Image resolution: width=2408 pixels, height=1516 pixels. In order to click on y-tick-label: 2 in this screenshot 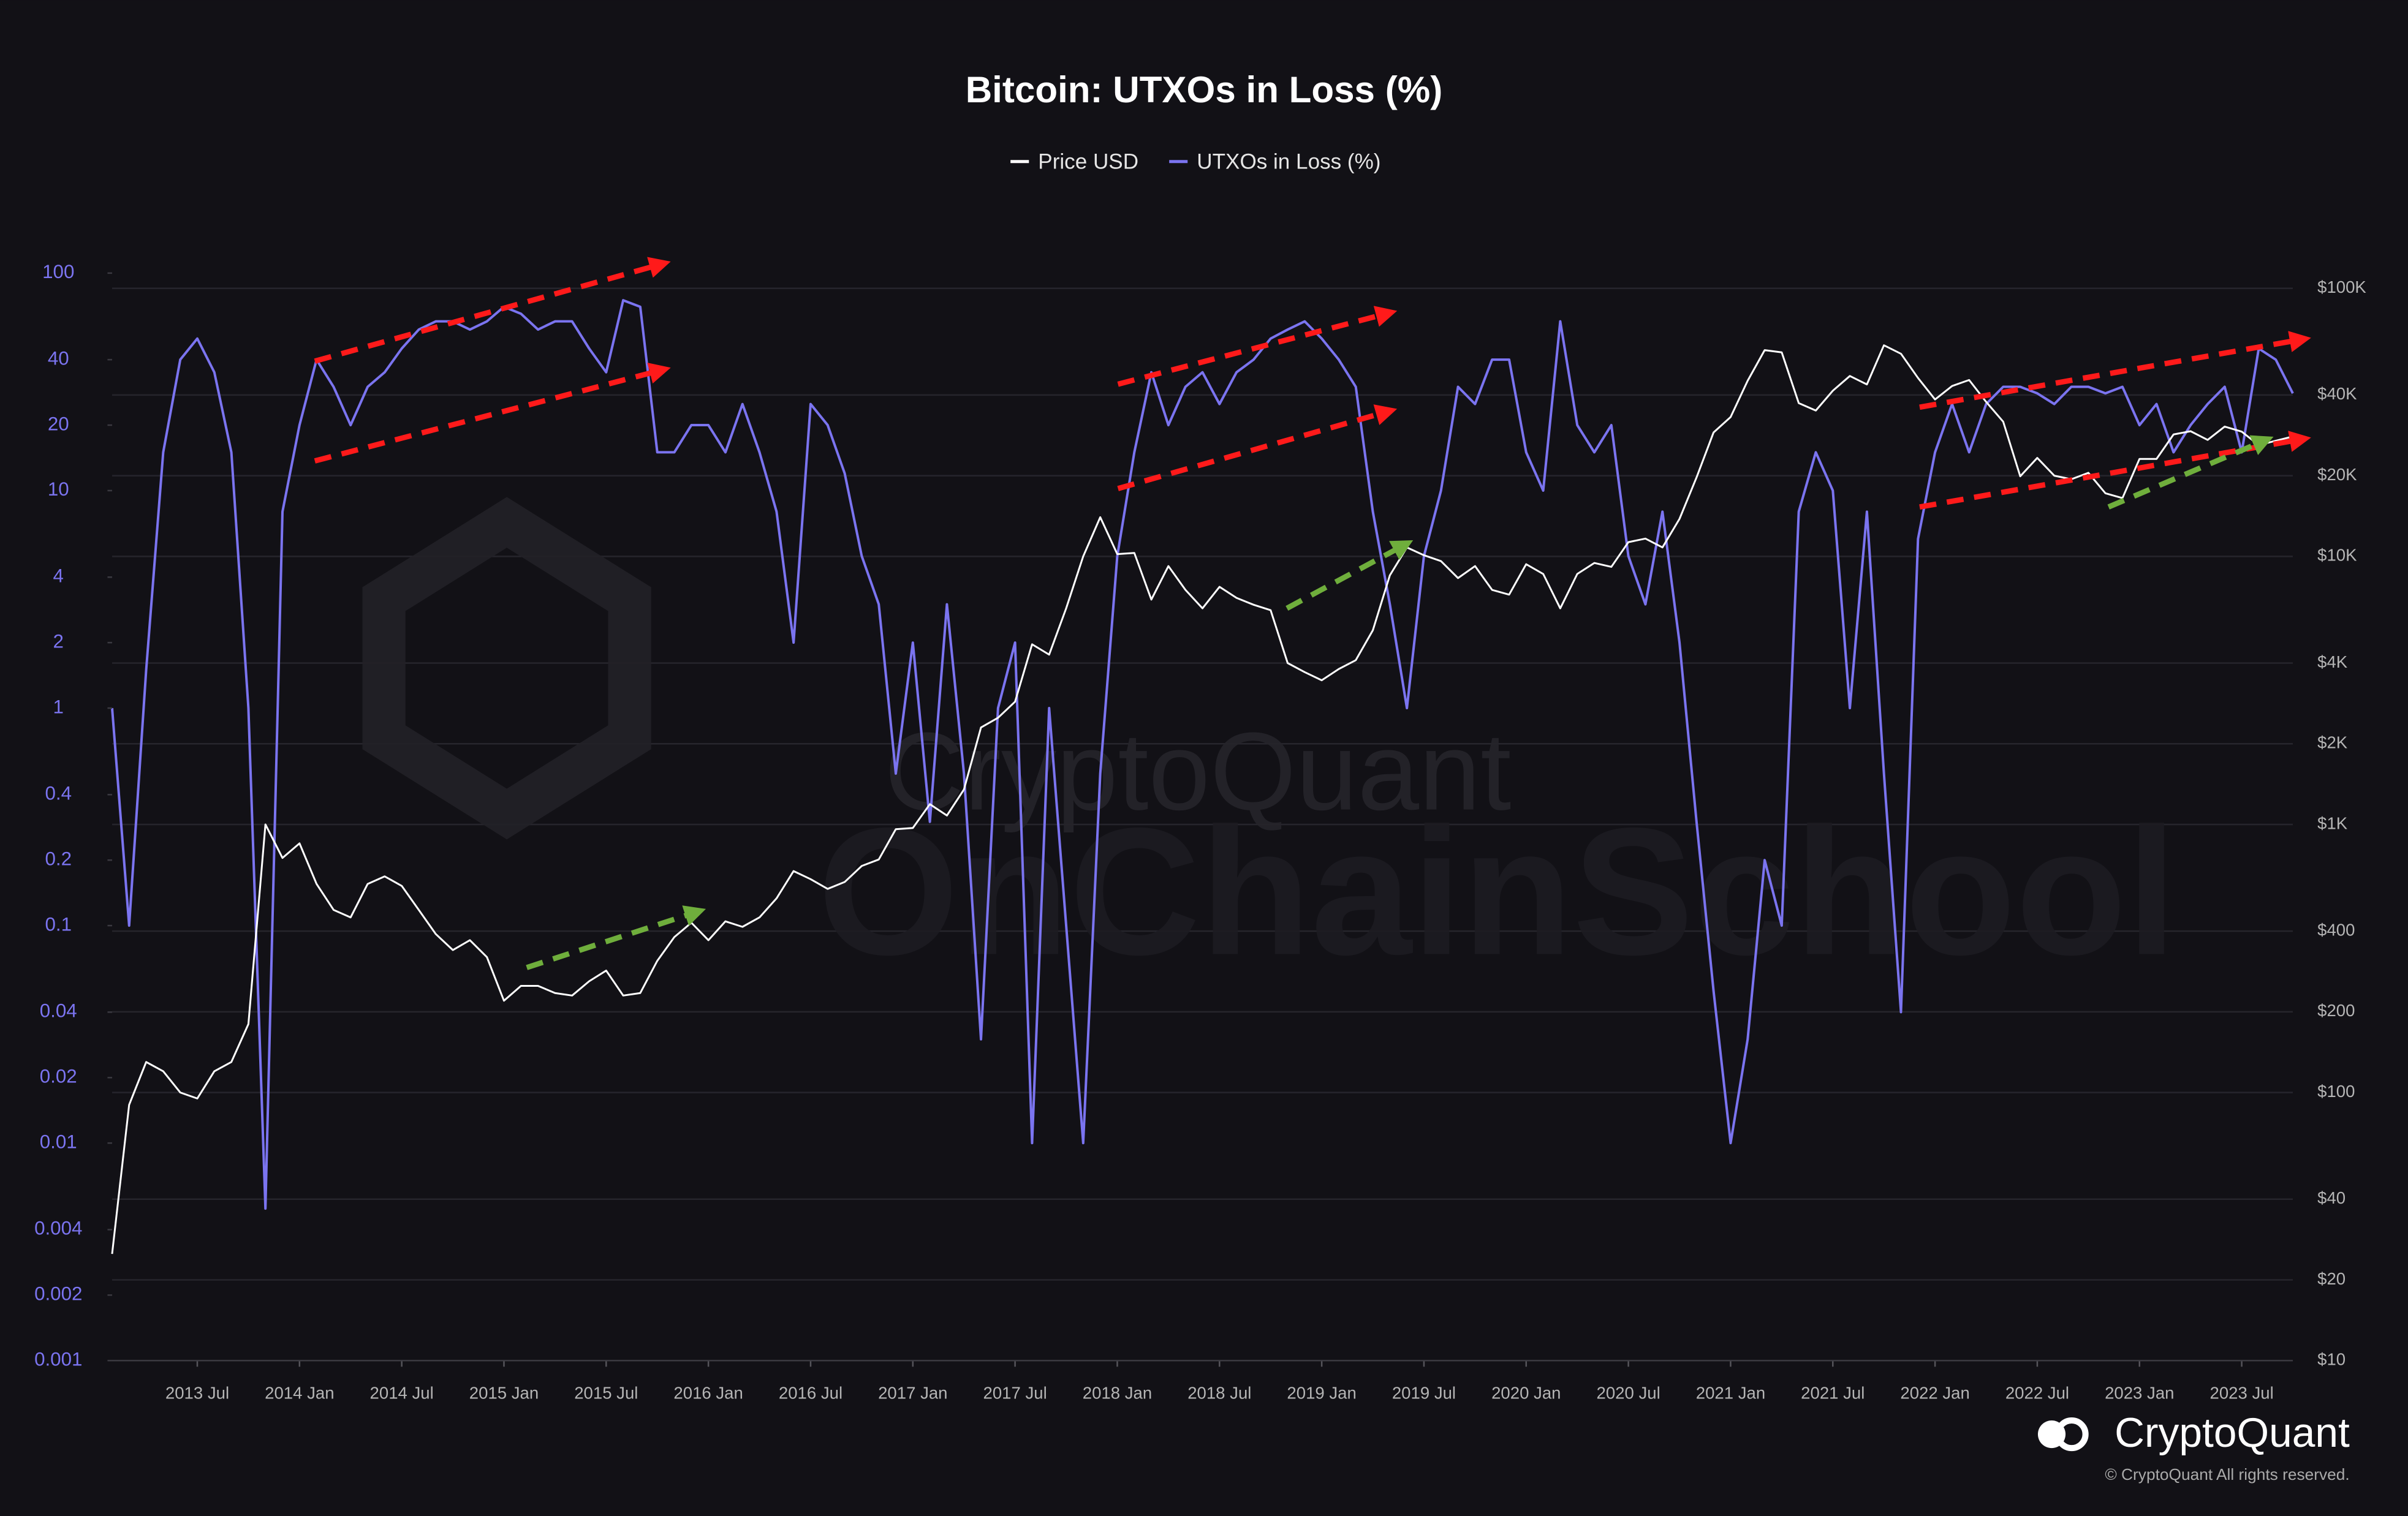, I will do `click(58, 641)`.